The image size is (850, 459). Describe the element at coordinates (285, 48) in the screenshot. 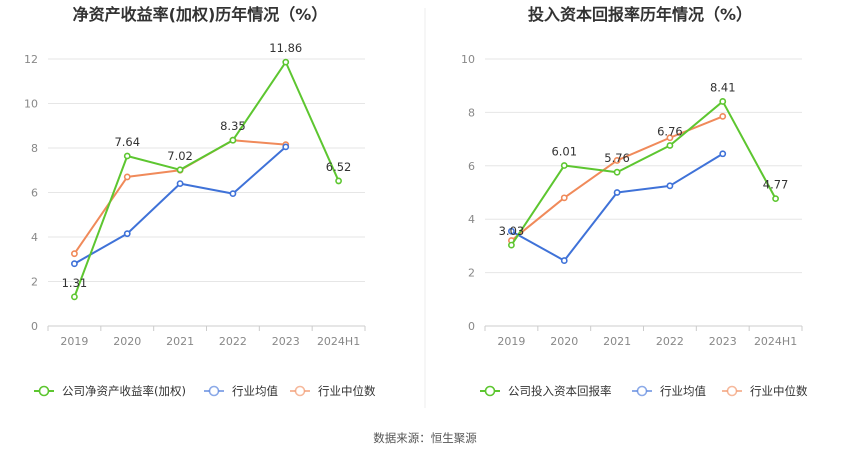

I see `data-label: 11.86` at that location.